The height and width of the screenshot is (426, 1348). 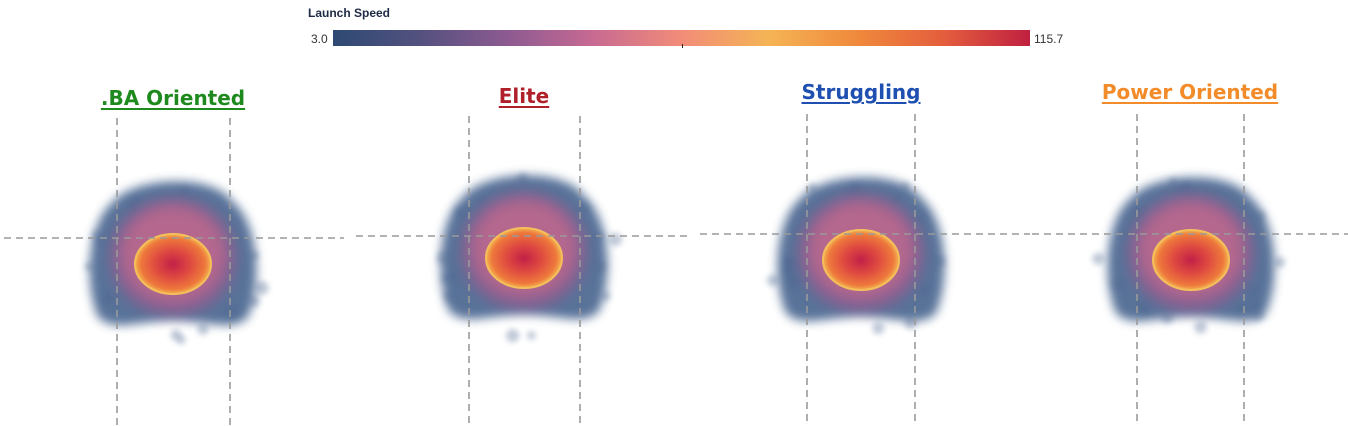 What do you see at coordinates (861, 92) in the screenshot?
I see `panel-title-struggling: Struggling` at bounding box center [861, 92].